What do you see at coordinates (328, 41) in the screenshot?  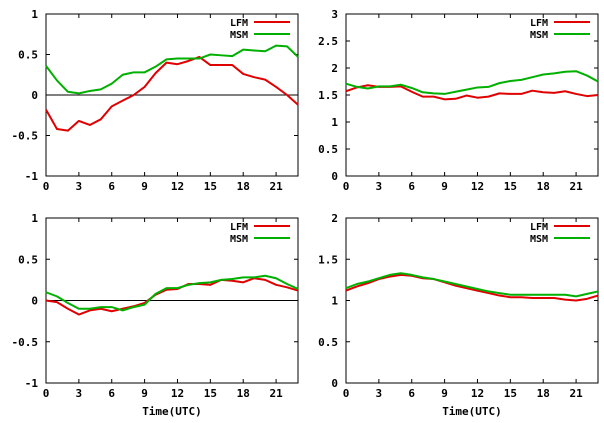 I see `y-tick-label: 2.5` at bounding box center [328, 41].